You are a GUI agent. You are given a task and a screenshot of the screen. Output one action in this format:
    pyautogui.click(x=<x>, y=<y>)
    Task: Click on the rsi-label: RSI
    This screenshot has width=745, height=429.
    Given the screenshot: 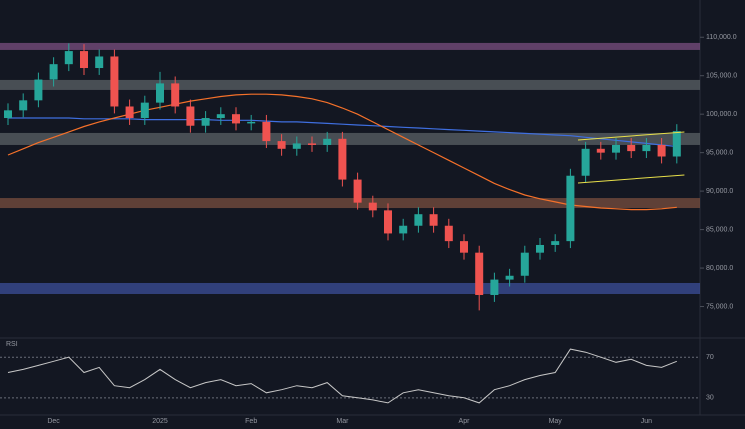 What is the action you would take?
    pyautogui.click(x=12, y=344)
    